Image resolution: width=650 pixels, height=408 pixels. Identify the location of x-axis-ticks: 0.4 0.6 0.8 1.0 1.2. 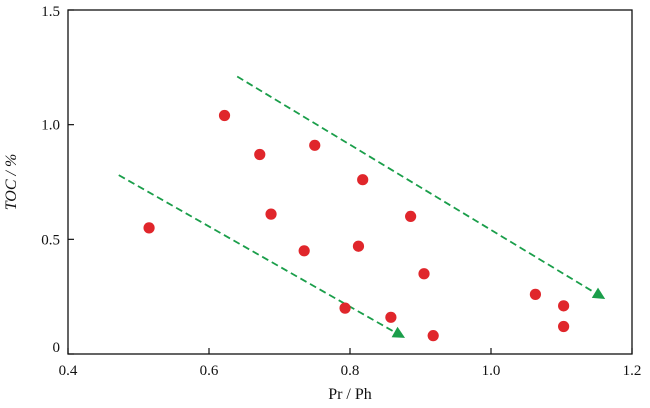
(350, 363).